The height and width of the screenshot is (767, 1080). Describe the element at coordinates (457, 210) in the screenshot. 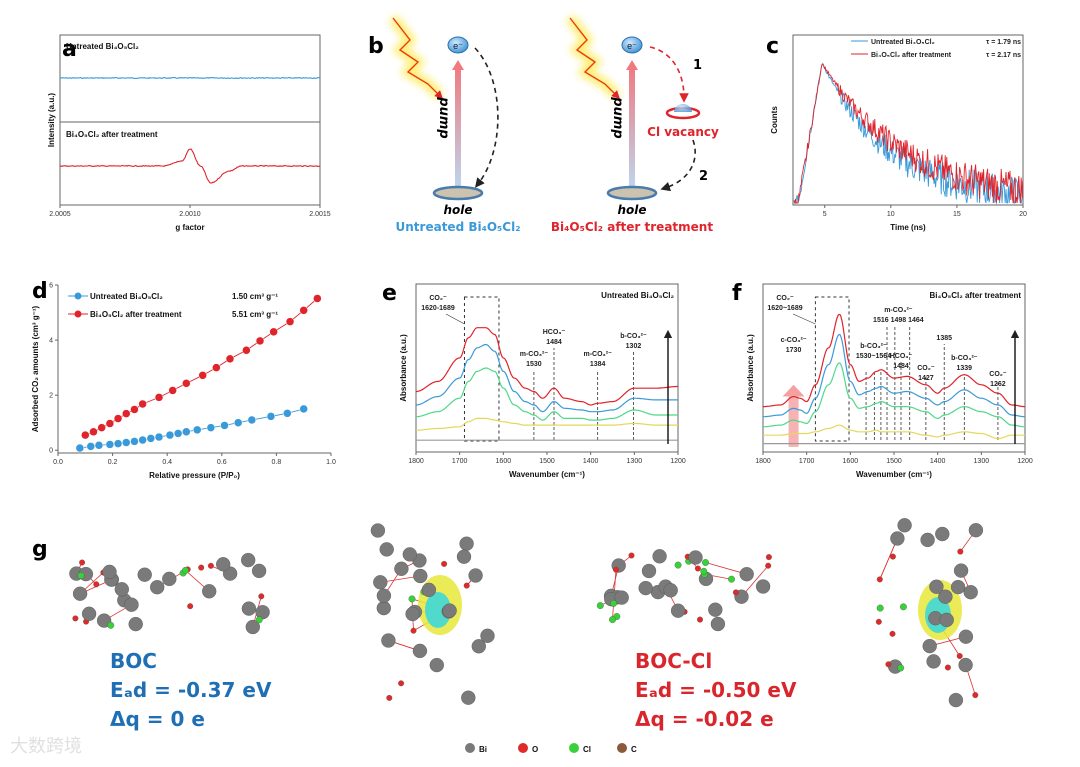

I see `hole-label: hole` at that location.